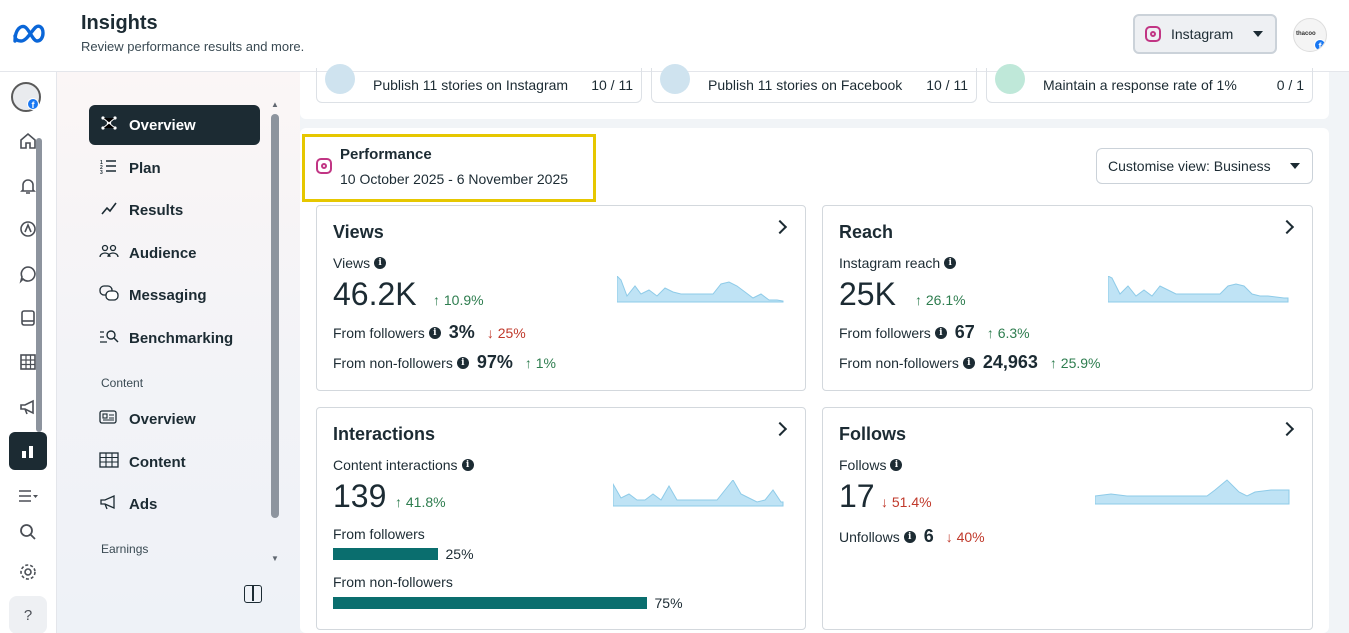 This screenshot has width=1349, height=633. What do you see at coordinates (174, 210) in the screenshot?
I see `nav-item-results: Results` at bounding box center [174, 210].